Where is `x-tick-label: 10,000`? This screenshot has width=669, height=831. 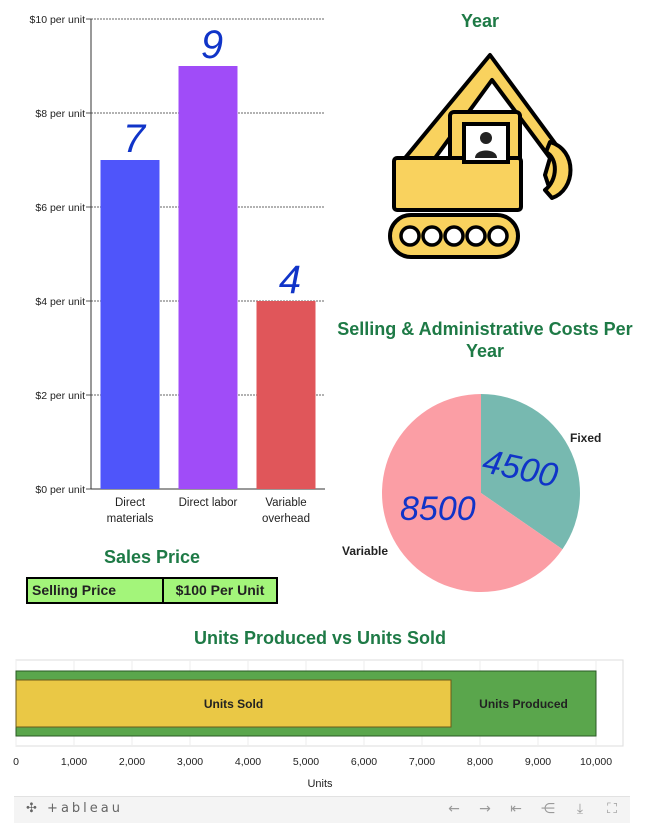
x-tick-label: 10,000 is located at coordinates (596, 762).